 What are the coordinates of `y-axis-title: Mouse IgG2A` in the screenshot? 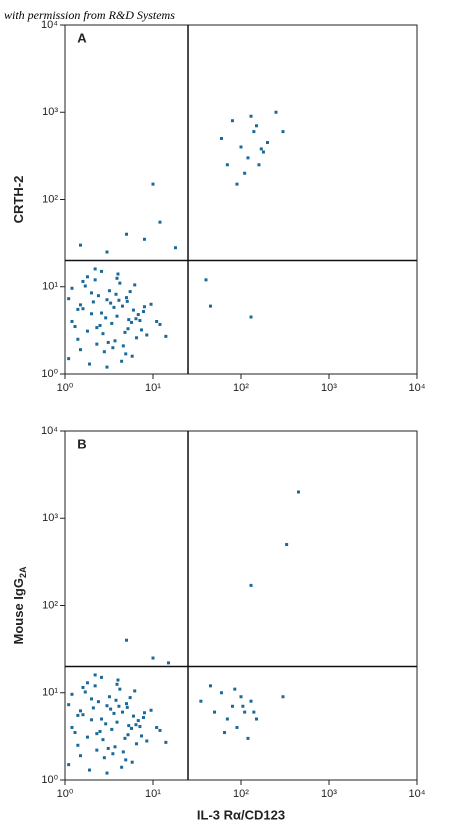 It's located at (19, 605).